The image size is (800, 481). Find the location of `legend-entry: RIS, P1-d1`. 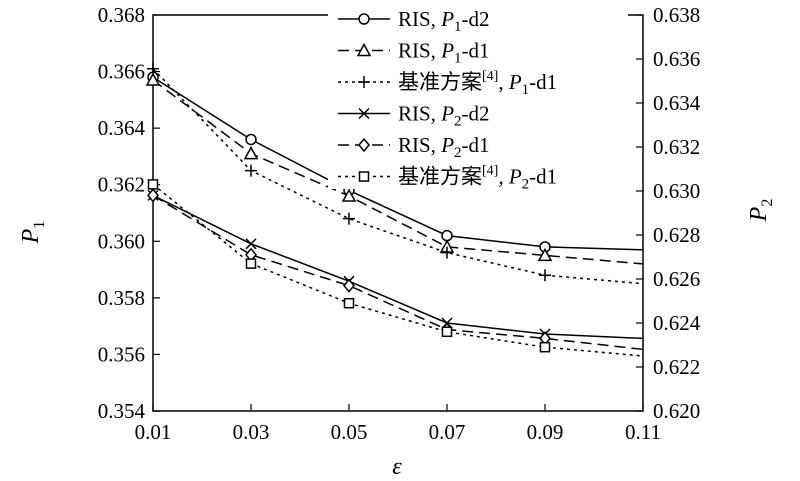

legend-entry: RIS, P1-d1 is located at coordinates (444, 53).